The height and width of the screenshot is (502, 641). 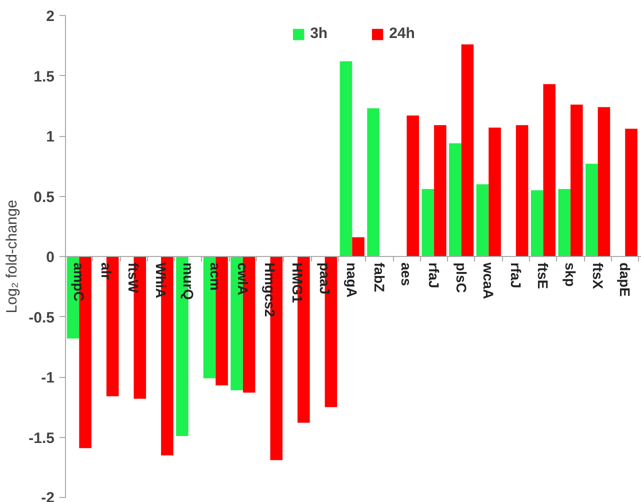 I want to click on x-tick-label: alr, so click(x=106, y=271).